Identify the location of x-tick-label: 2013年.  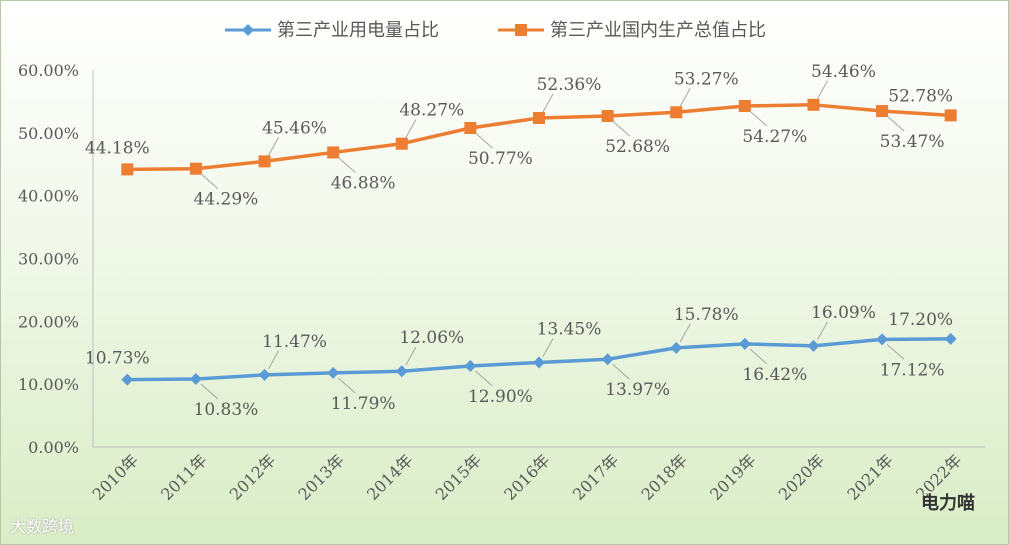
(321, 477).